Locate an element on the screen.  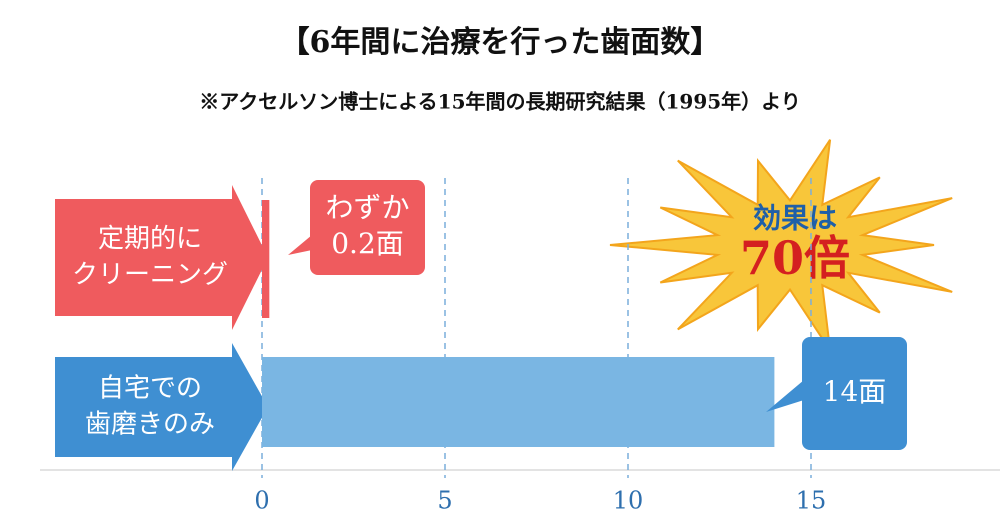
value-label: わずか is located at coordinates (367, 207).